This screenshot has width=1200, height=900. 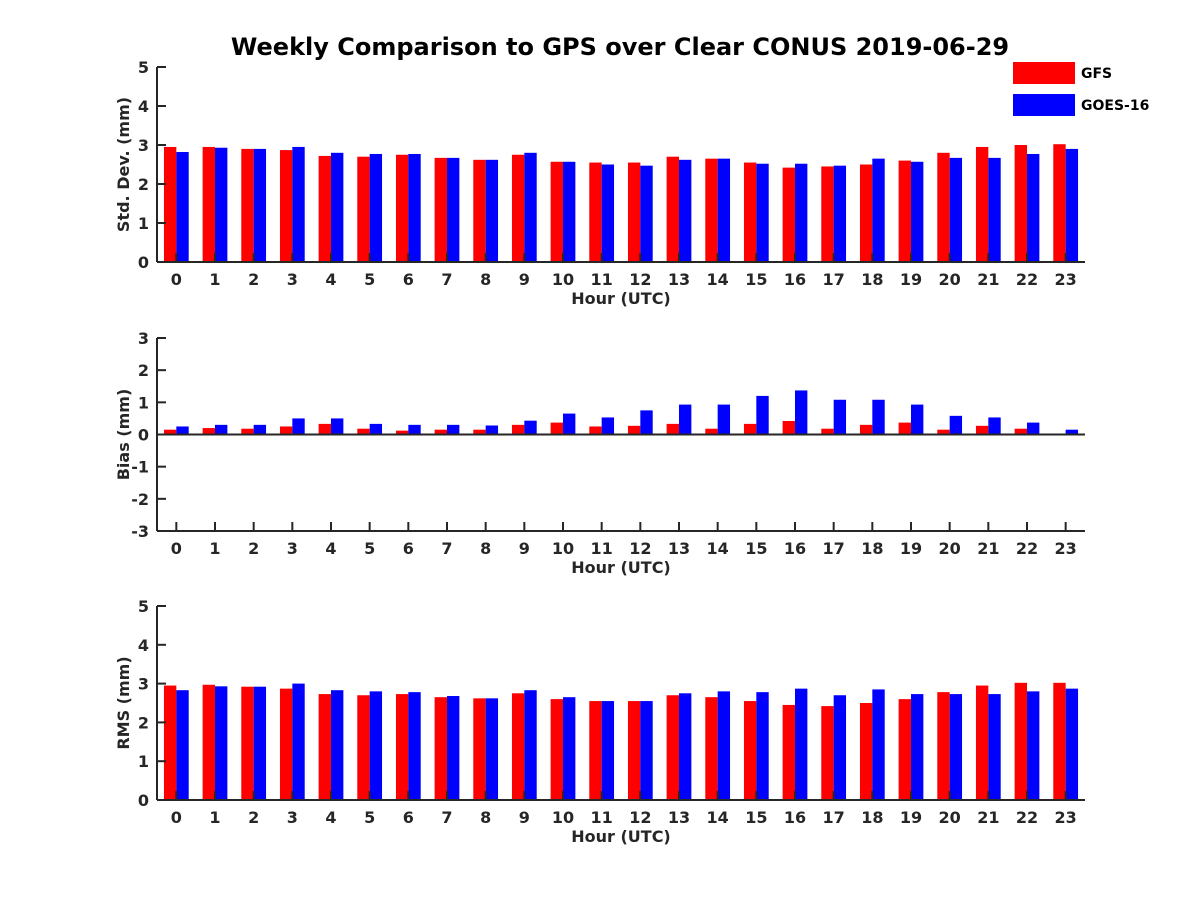 I want to click on x-tick-label: 11, so click(x=602, y=548).